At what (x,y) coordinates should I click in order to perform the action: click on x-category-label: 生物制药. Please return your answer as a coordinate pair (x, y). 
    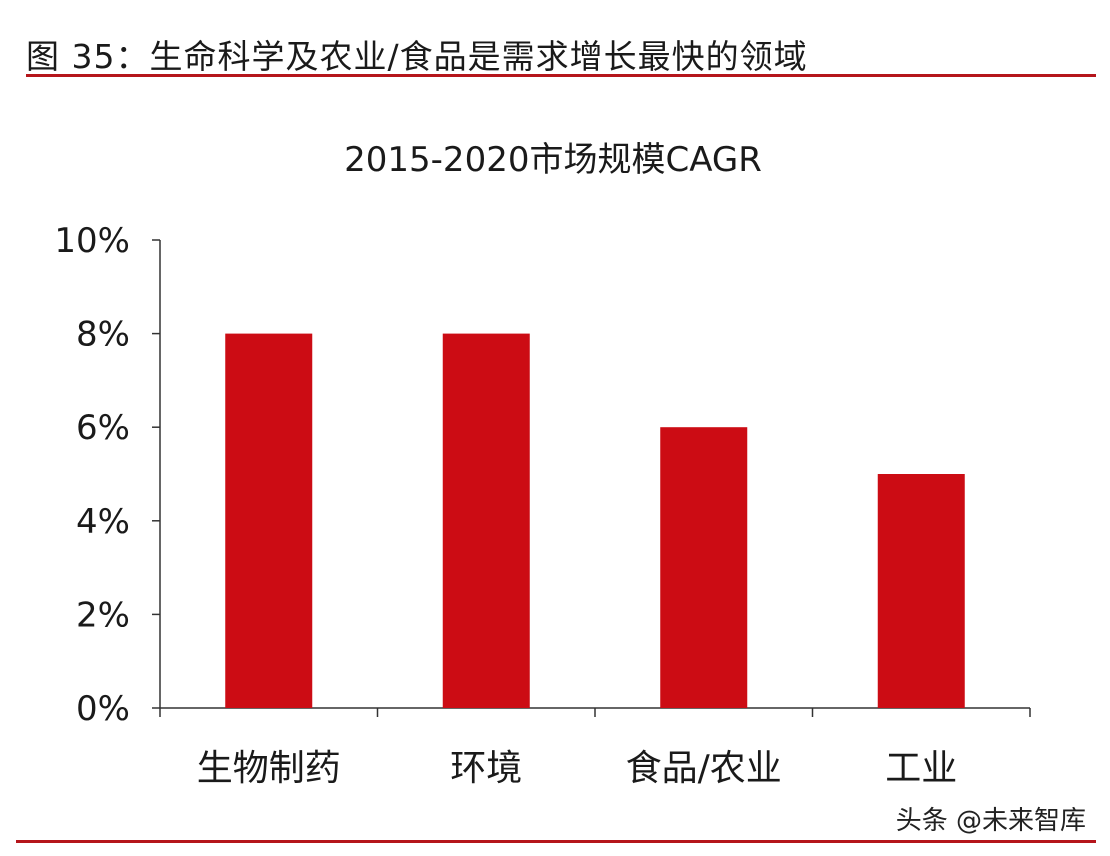
    Looking at the image, I should click on (269, 768).